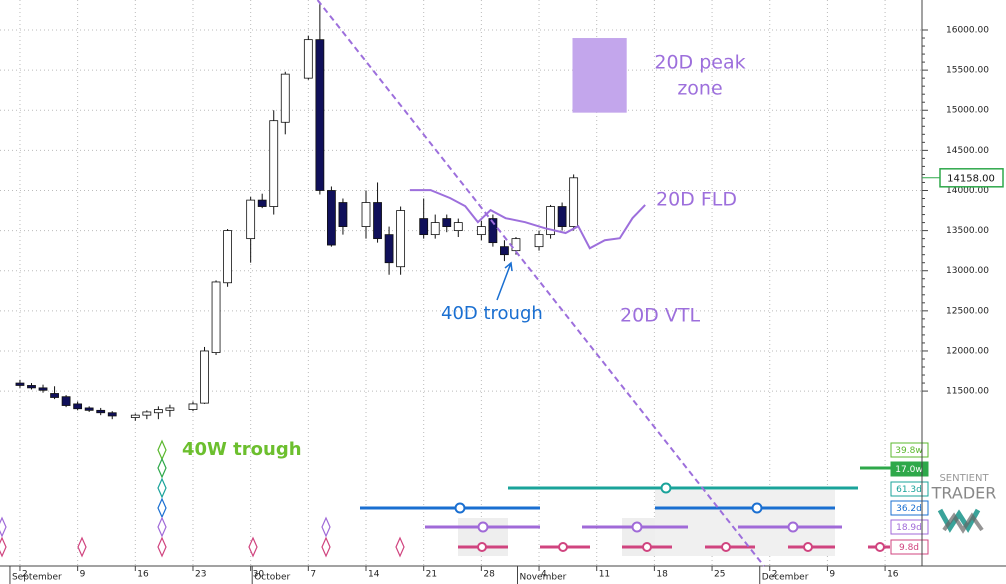  What do you see at coordinates (374, 575) in the screenshot?
I see `x-tick-label: 14` at bounding box center [374, 575].